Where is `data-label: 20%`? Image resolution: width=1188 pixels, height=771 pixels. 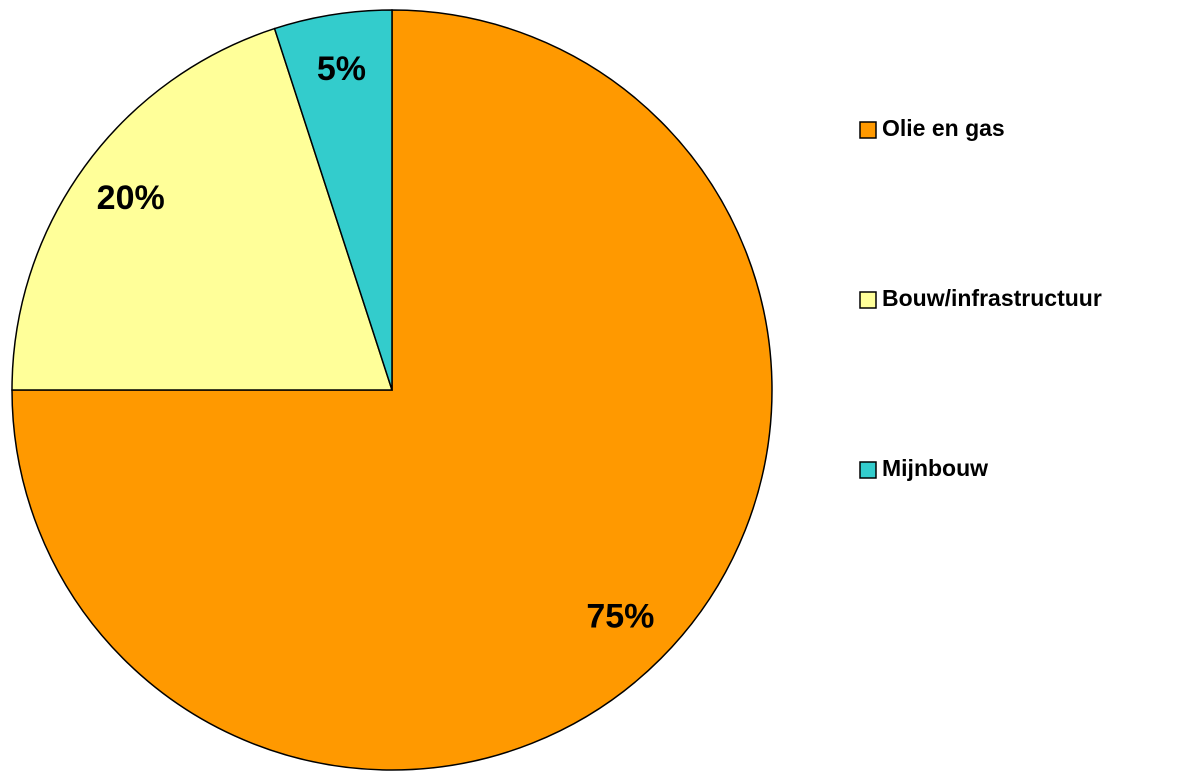
data-label: 20% is located at coordinates (131, 198).